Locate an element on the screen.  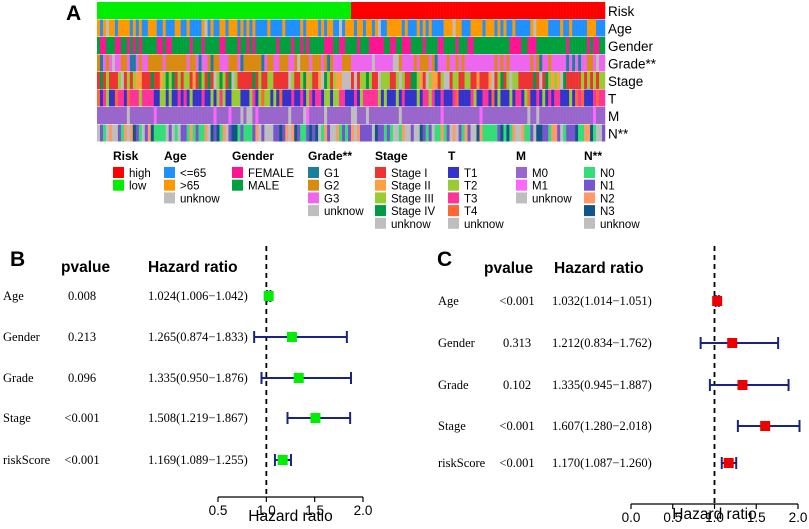
row-hr-text: 1.024(1.006−1.042) is located at coordinates (198, 296).